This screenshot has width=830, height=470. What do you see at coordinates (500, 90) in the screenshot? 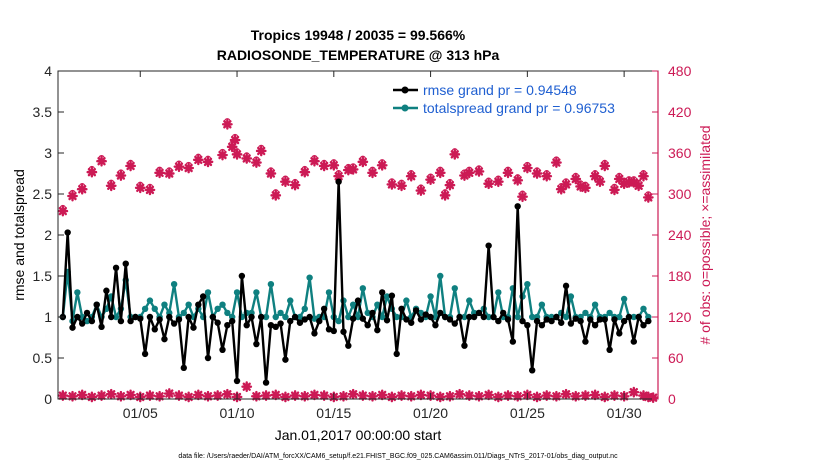
I see `legend-rmse-text: rmse grand pr = 0.94548` at bounding box center [500, 90].